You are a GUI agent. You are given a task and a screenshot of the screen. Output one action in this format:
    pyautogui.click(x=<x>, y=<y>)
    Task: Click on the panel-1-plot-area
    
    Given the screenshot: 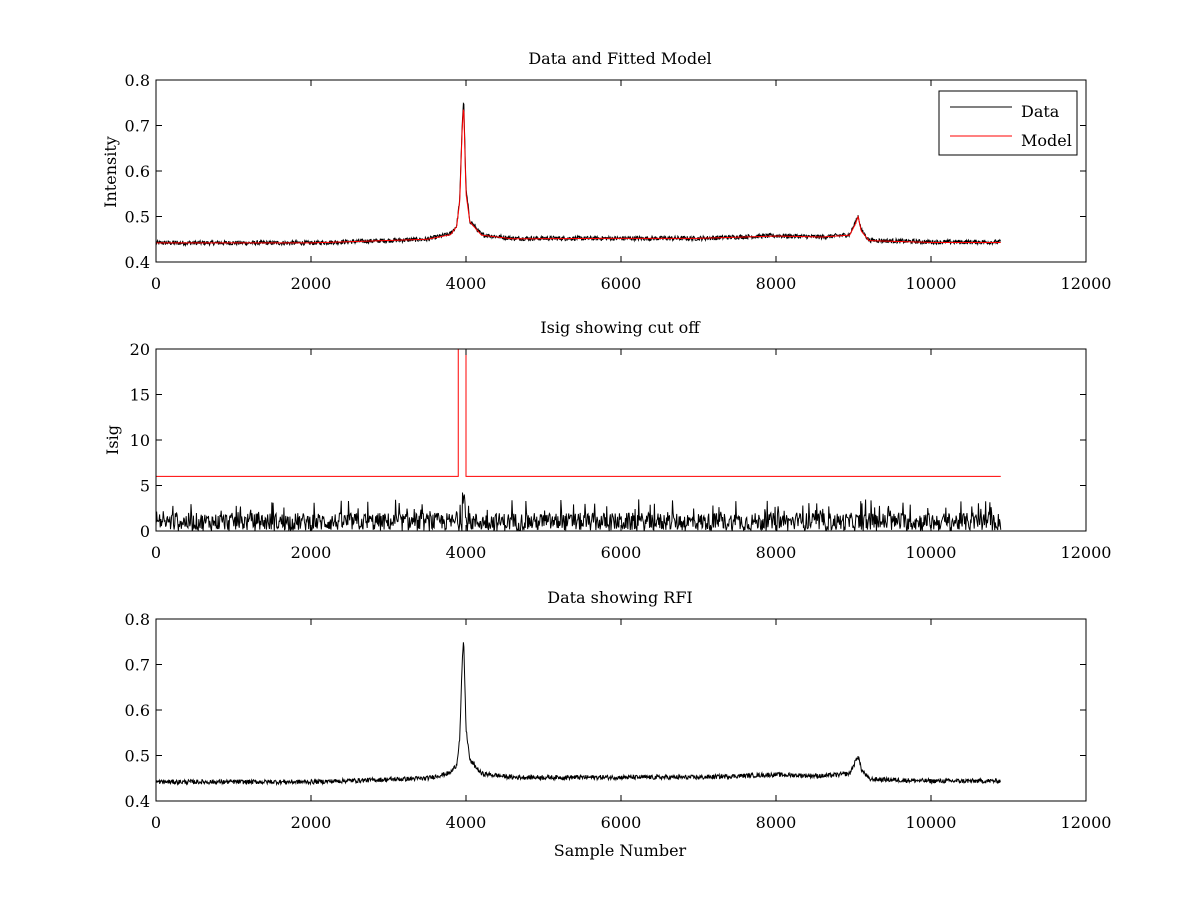 What is the action you would take?
    pyautogui.click(x=579, y=175)
    